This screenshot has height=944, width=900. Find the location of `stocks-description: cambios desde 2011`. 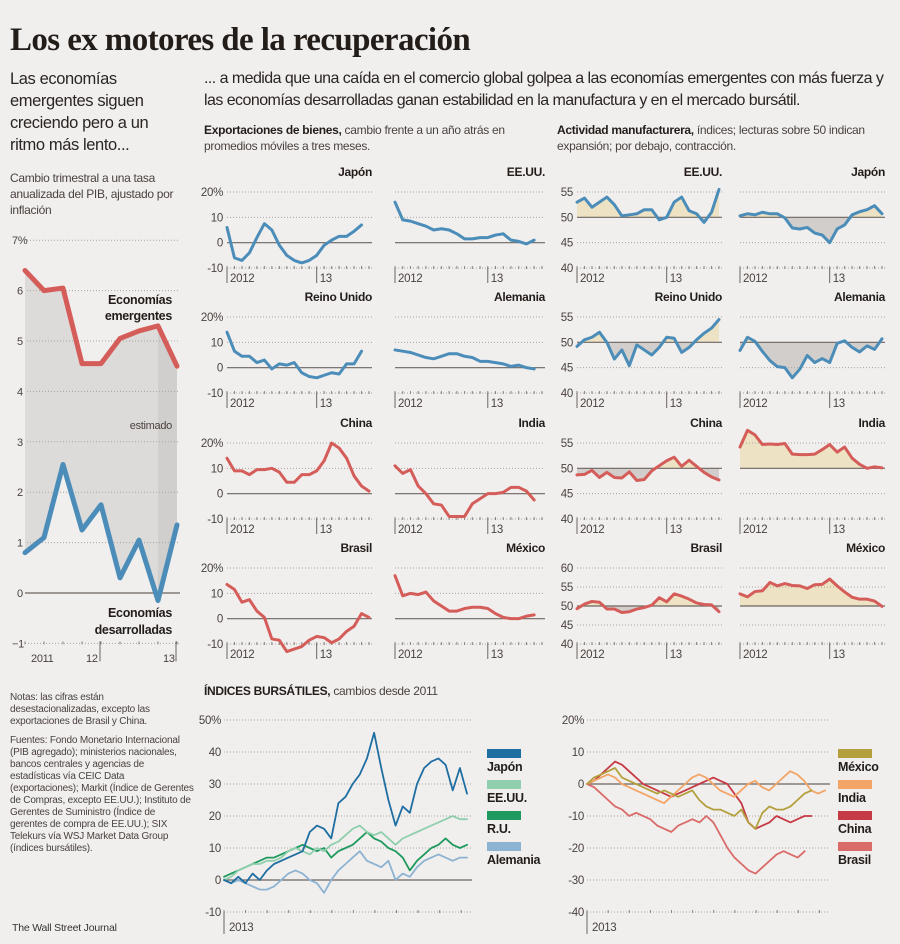

stocks-description: cambios desde 2011 is located at coordinates (384, 691).